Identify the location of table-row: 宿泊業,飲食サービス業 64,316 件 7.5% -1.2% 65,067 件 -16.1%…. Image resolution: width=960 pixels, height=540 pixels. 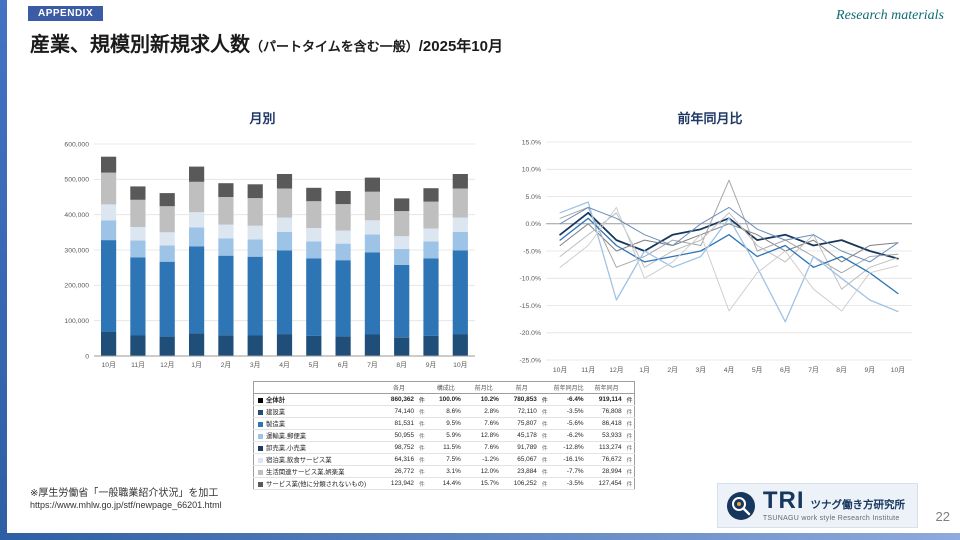
(444, 459).